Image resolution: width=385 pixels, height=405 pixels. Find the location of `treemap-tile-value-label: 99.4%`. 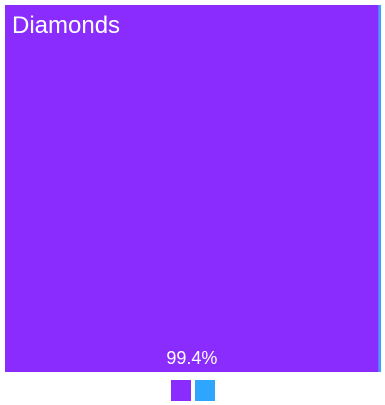

treemap-tile-value-label: 99.4% is located at coordinates (191, 358).